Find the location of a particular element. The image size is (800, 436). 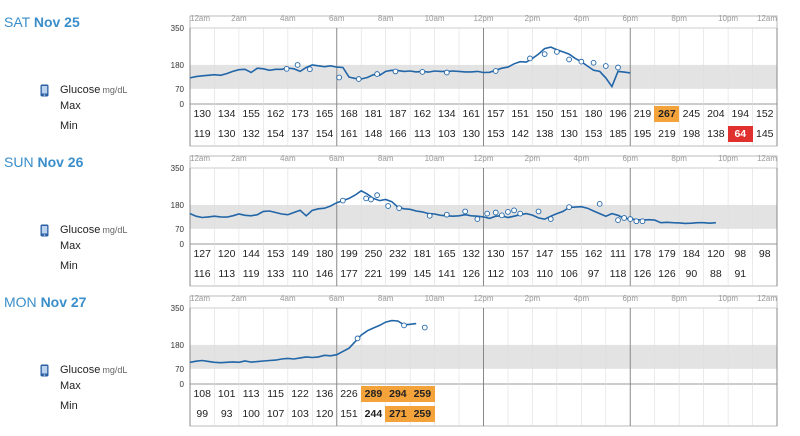

day-weekday: MON is located at coordinates (22, 302).